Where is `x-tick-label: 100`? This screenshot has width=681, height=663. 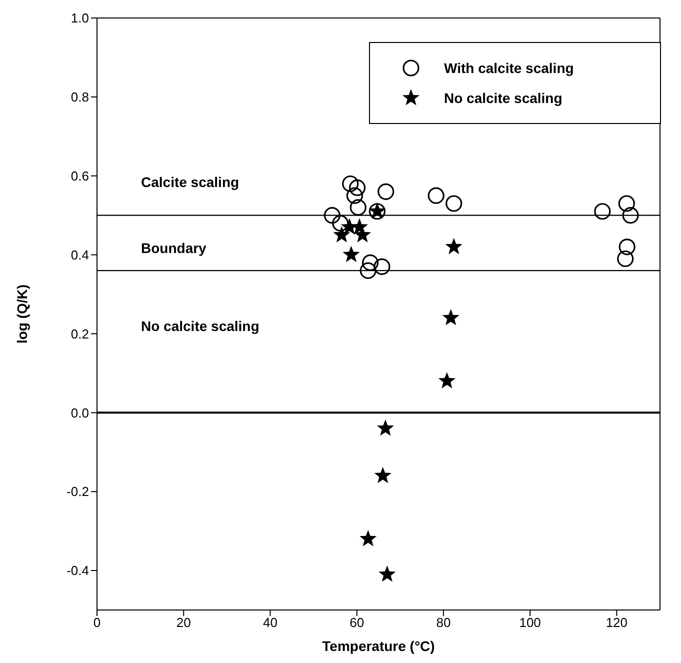 x-tick-label: 100 is located at coordinates (530, 622).